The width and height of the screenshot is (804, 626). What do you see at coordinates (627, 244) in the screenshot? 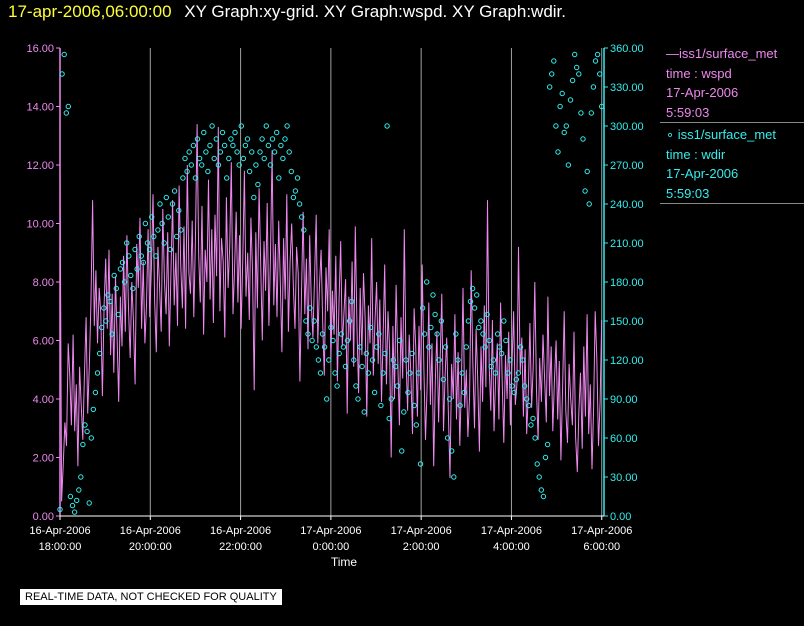
I see `y-right-tick-label: 210.00` at bounding box center [627, 244].